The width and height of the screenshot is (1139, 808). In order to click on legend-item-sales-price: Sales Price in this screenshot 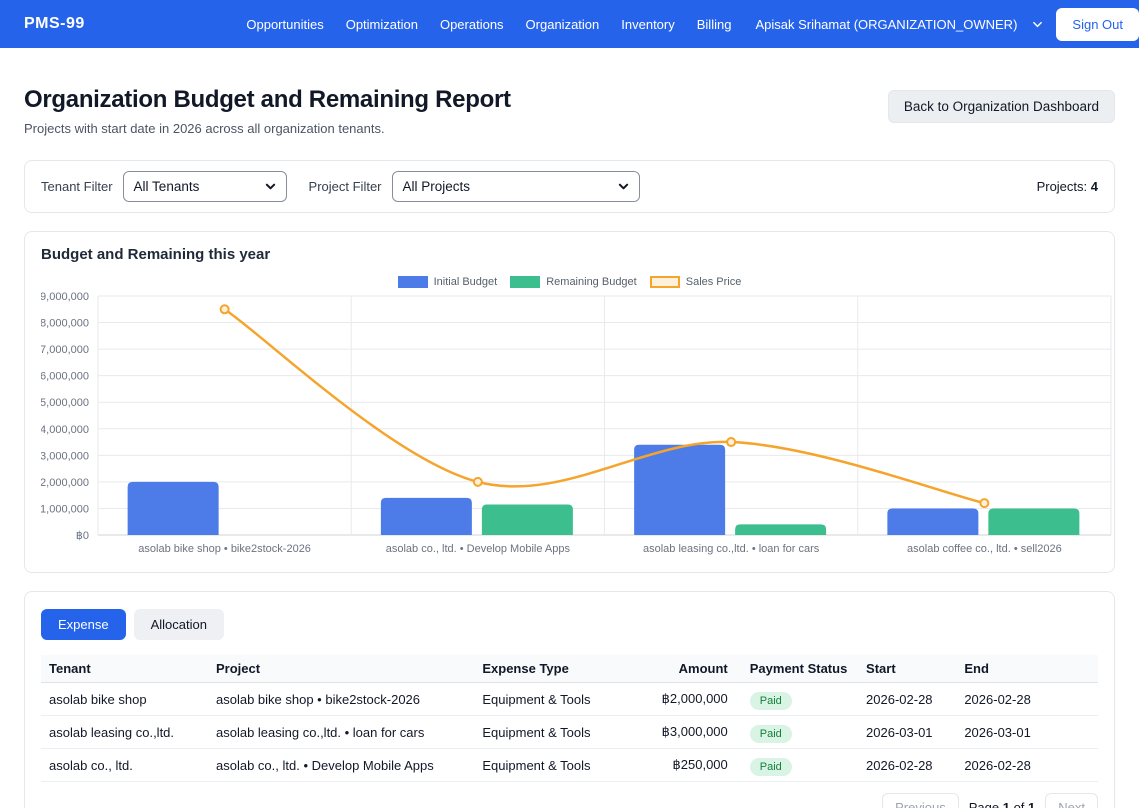, I will do `click(695, 282)`.